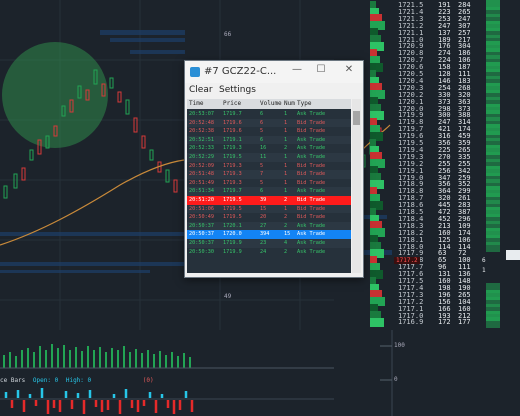 This screenshot has width=520, height=416. Describe the element at coordinates (427, 205) in the screenshot. I see `ladder-row: 1718.6 445 283` at that location.